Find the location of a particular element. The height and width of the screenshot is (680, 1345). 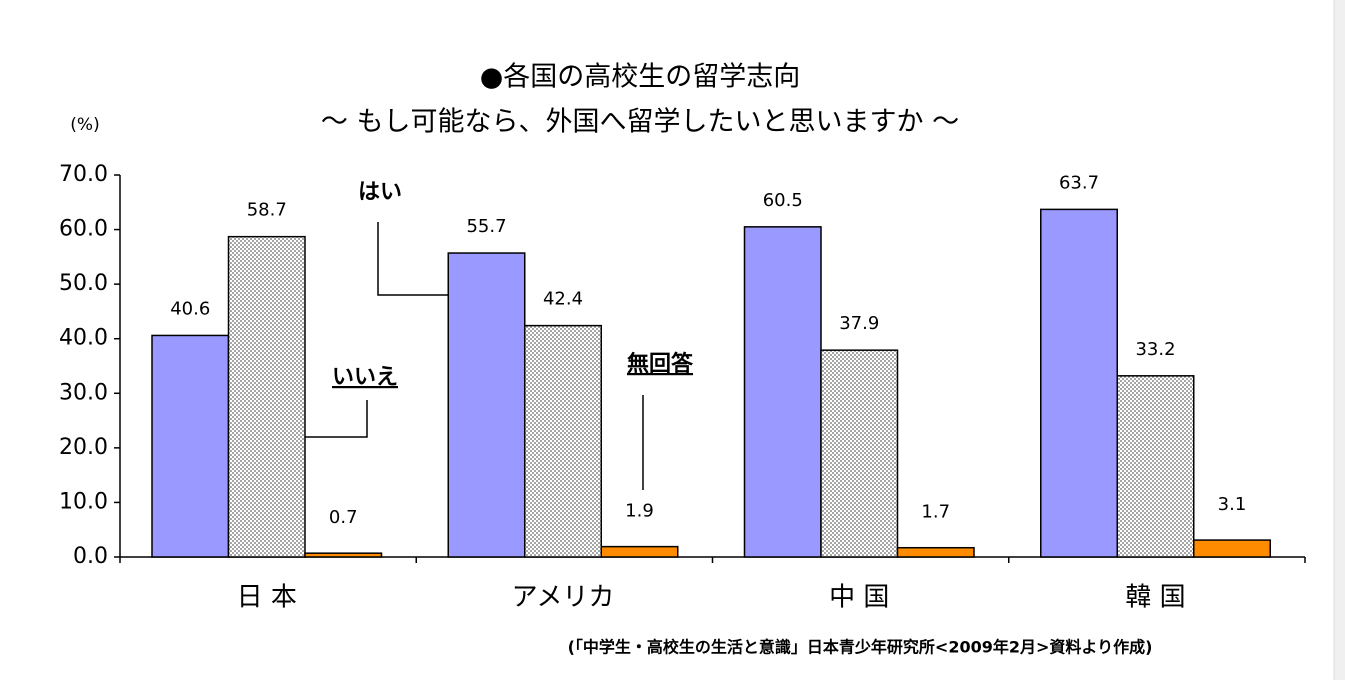

value-label: 58.7 is located at coordinates (267, 210).